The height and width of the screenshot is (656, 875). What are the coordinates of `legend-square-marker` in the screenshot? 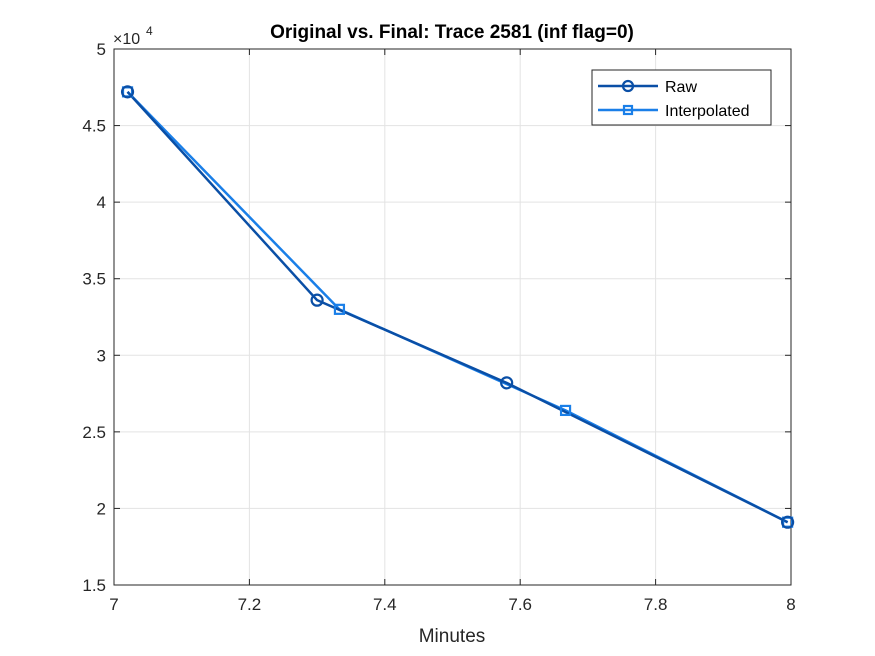 It's located at (628, 110).